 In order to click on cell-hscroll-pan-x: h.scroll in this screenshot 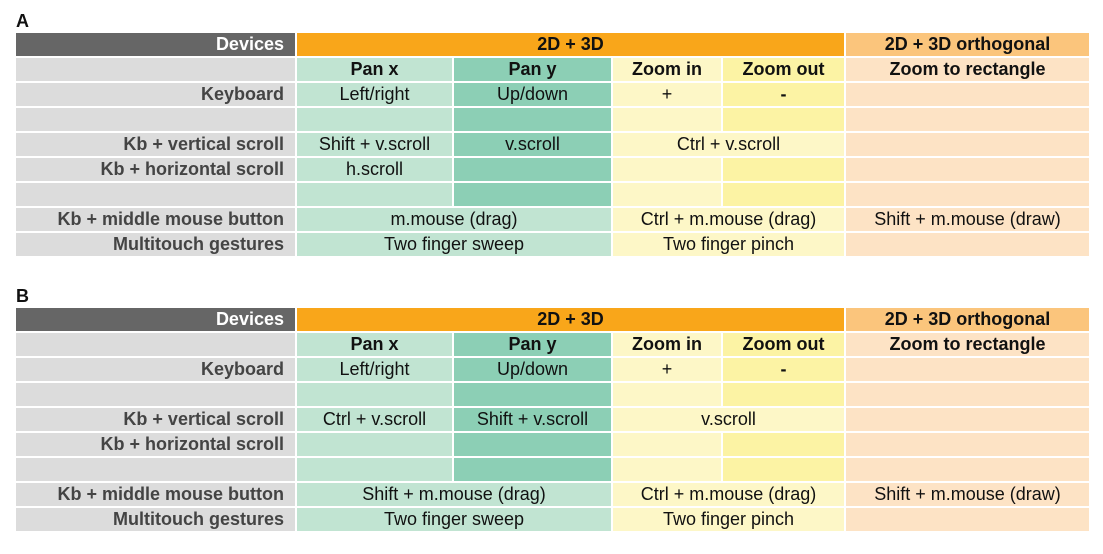, I will do `click(374, 170)`.